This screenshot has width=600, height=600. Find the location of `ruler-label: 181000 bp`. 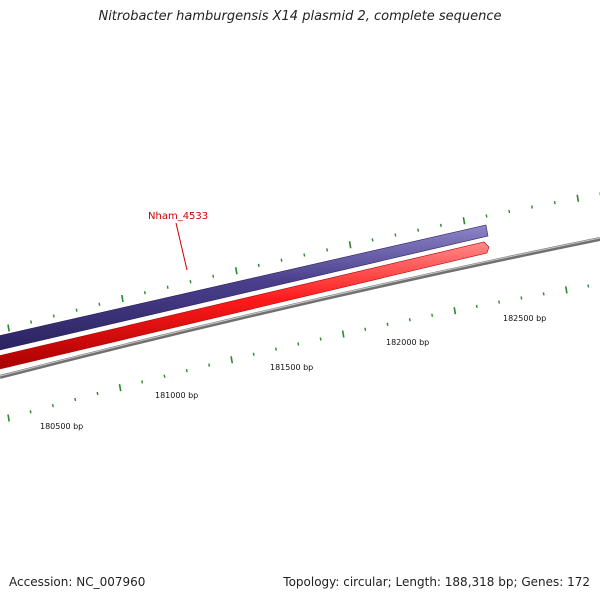

ruler-label: 181000 bp is located at coordinates (176, 395).